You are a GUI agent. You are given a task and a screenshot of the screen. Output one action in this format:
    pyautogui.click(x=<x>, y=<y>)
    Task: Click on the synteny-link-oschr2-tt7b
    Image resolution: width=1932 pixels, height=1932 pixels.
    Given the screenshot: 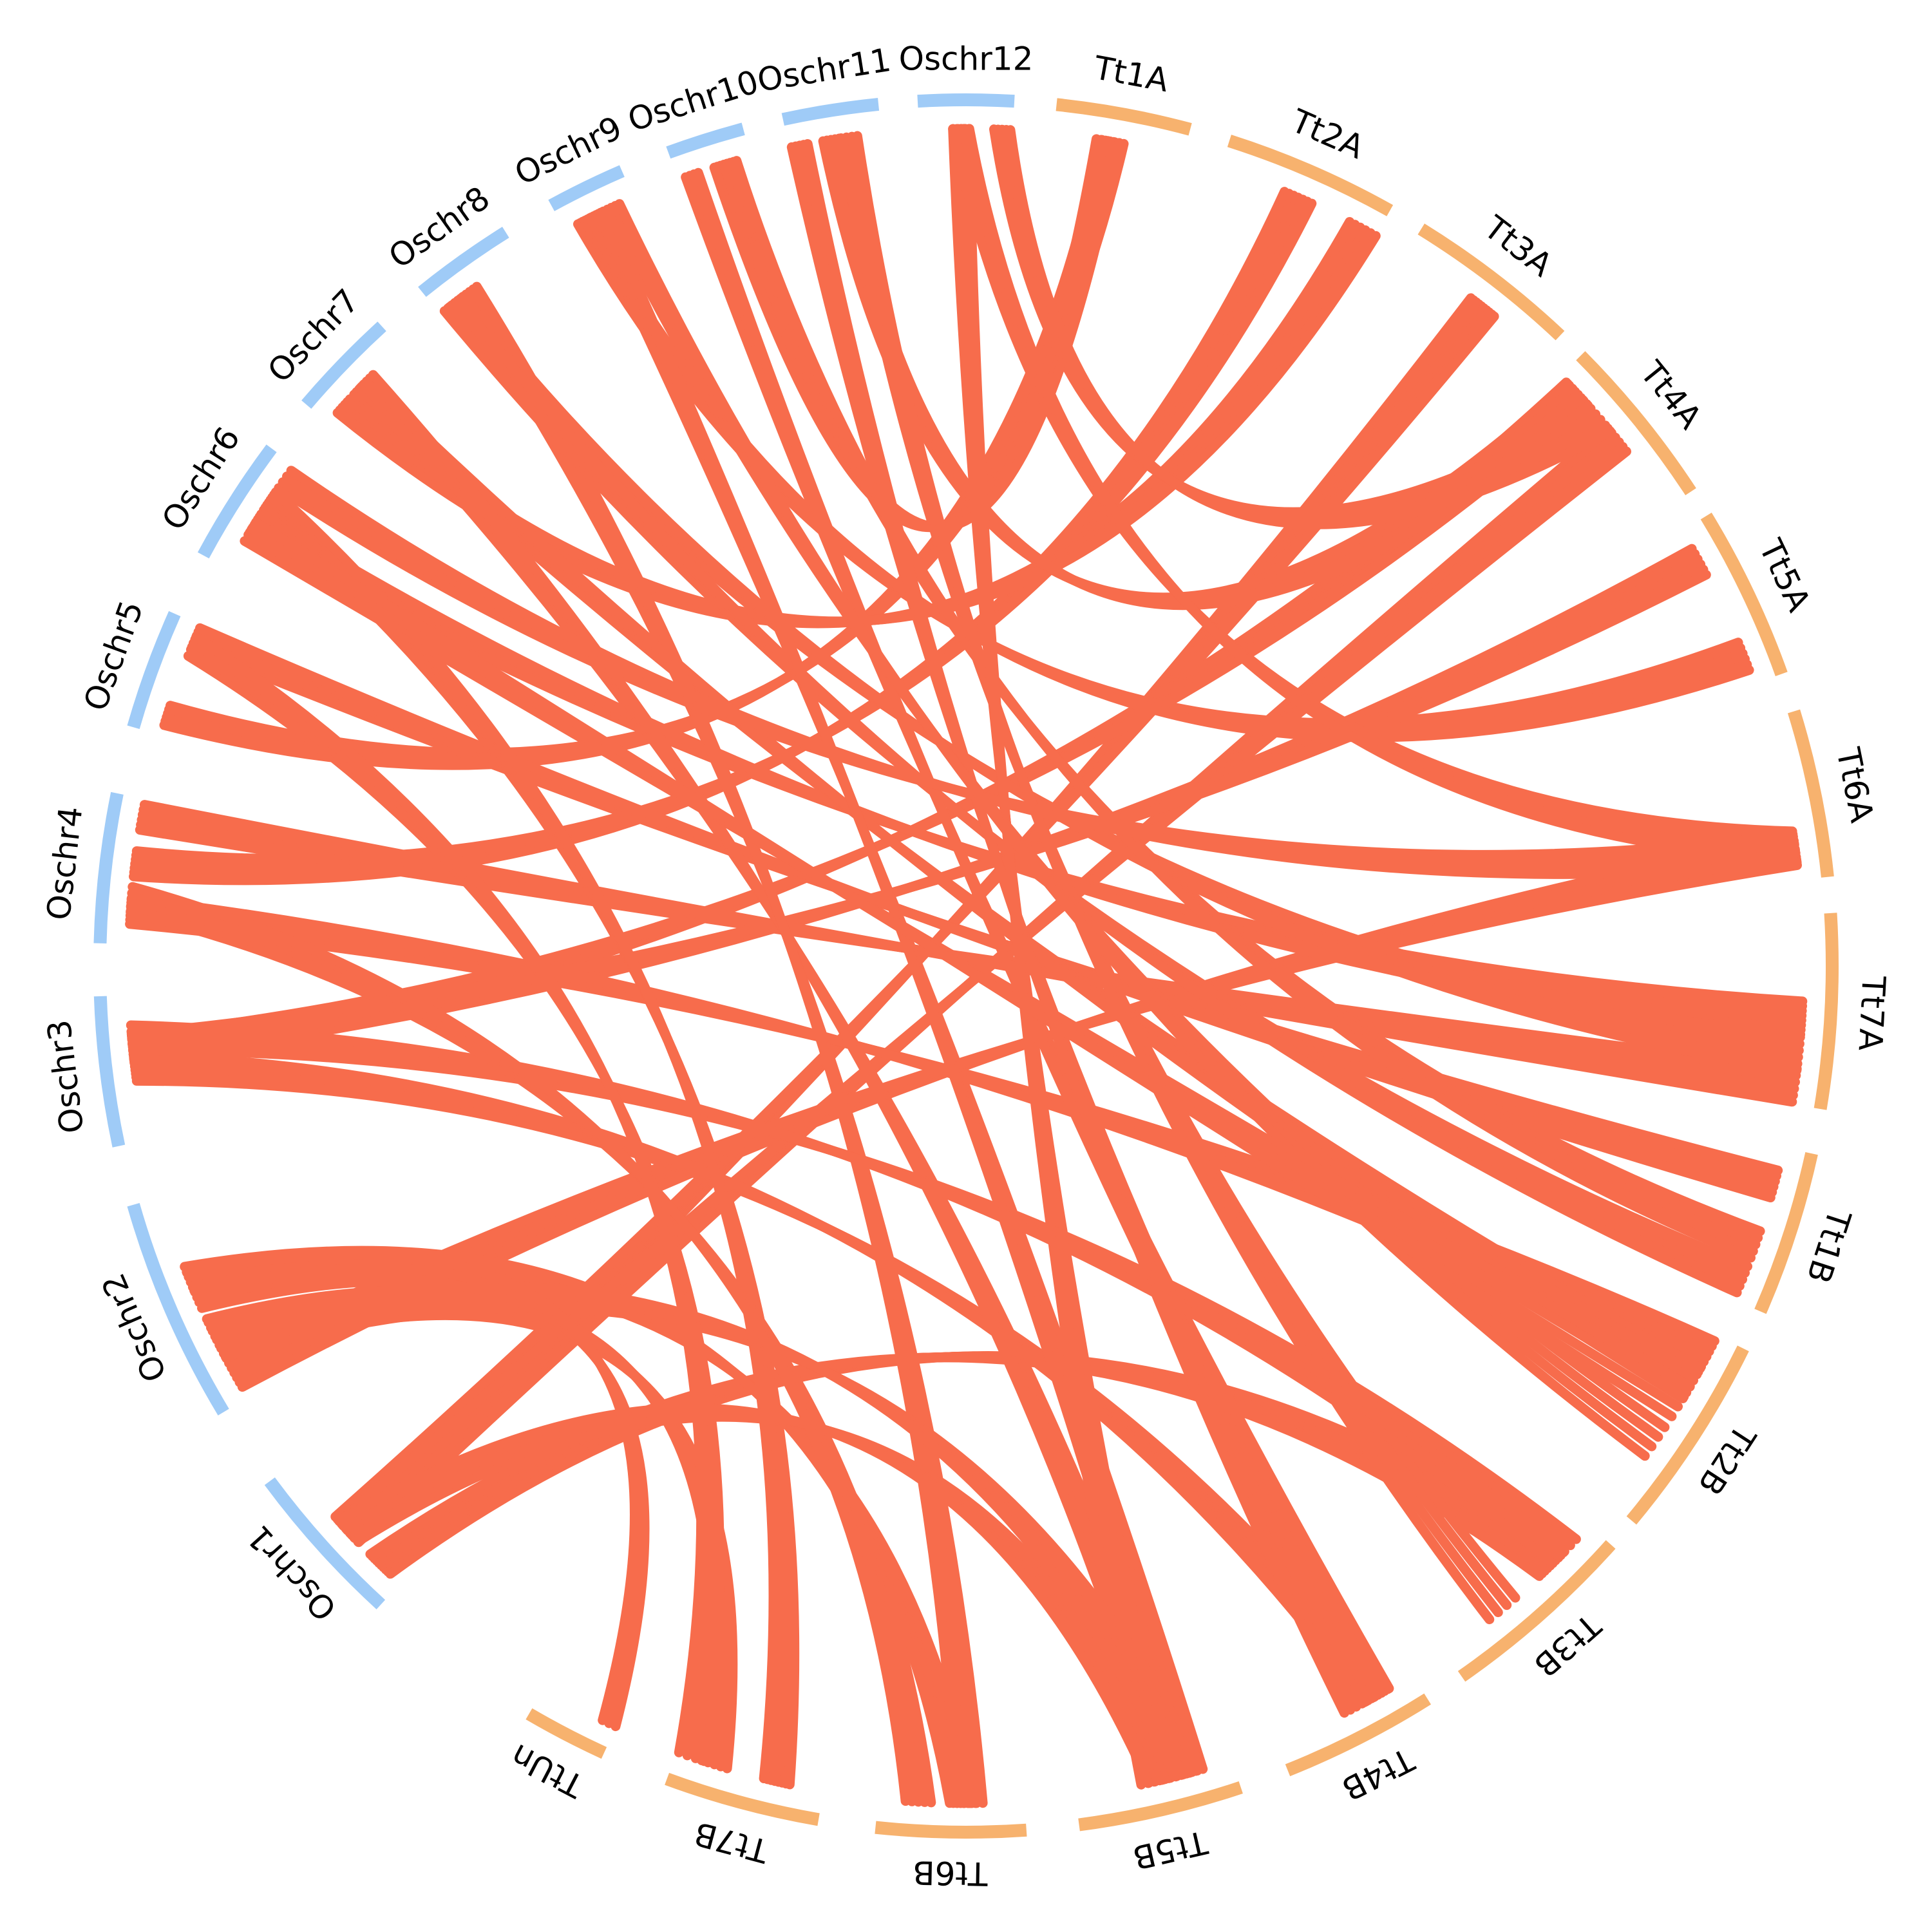 What is the action you would take?
    pyautogui.click(x=473, y=1538)
    